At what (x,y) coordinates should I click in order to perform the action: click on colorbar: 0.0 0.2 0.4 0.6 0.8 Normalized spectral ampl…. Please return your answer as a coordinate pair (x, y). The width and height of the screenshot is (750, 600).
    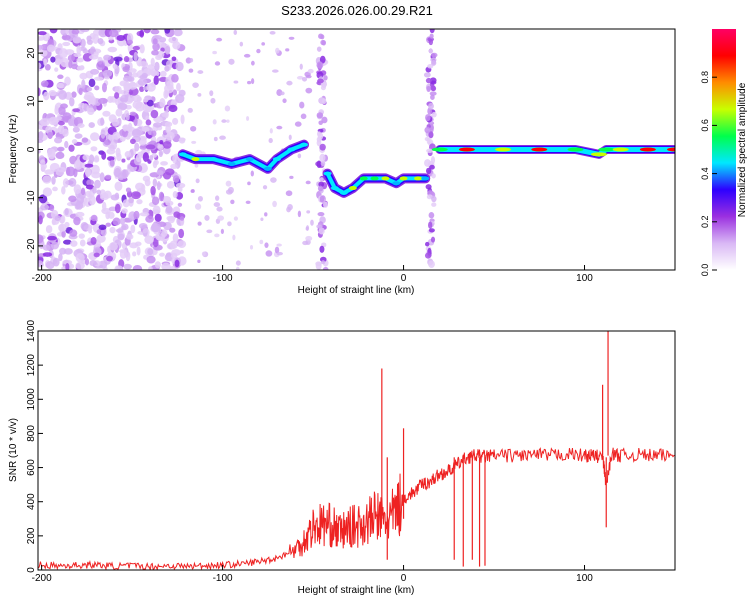
    Looking at the image, I should click on (724, 152).